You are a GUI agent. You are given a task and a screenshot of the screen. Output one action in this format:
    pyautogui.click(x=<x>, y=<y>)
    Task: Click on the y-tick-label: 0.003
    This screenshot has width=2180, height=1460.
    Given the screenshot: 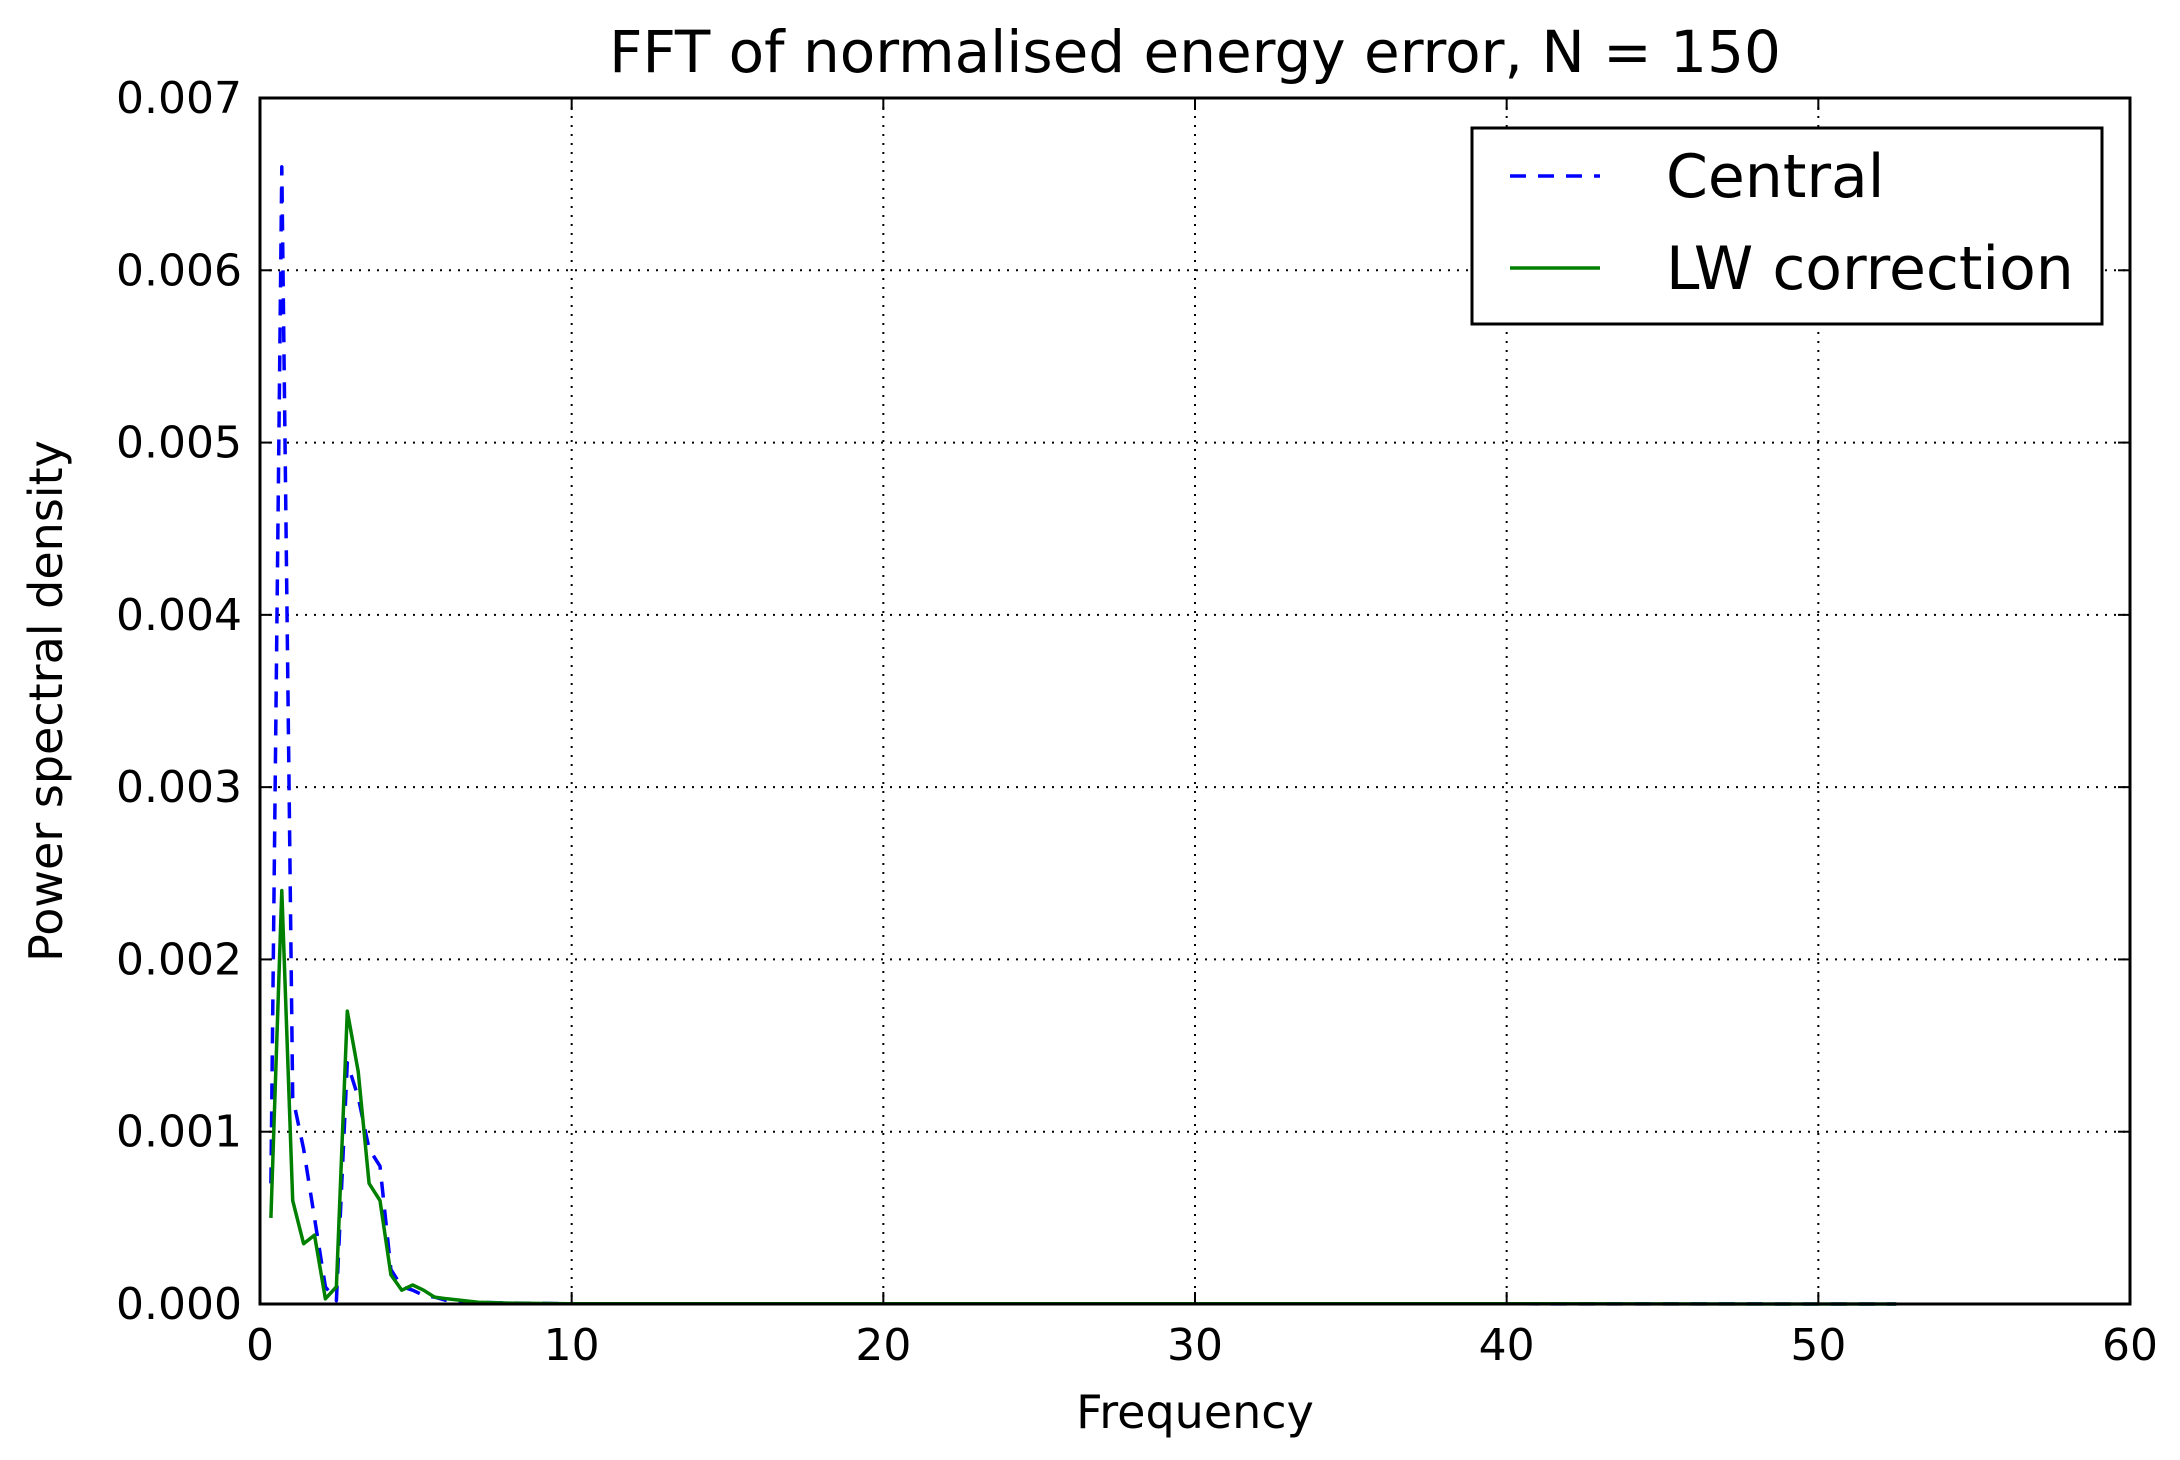 What is the action you would take?
    pyautogui.click(x=179, y=787)
    